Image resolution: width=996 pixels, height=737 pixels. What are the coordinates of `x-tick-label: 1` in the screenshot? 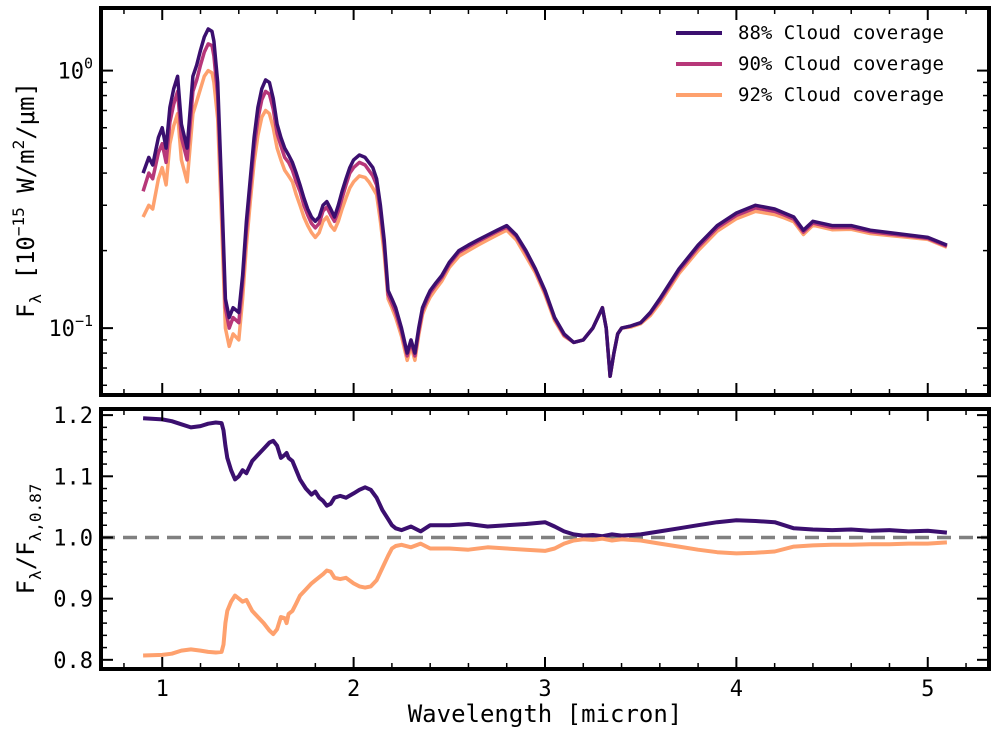 It's located at (162, 689).